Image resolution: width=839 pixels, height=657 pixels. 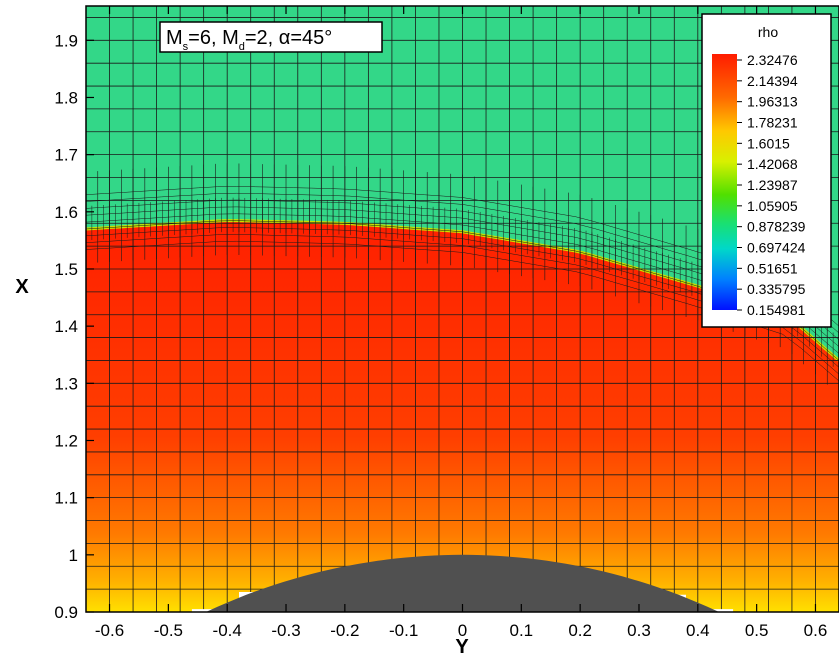 What do you see at coordinates (462, 630) in the screenshot?
I see `x-tick-label: 0` at bounding box center [462, 630].